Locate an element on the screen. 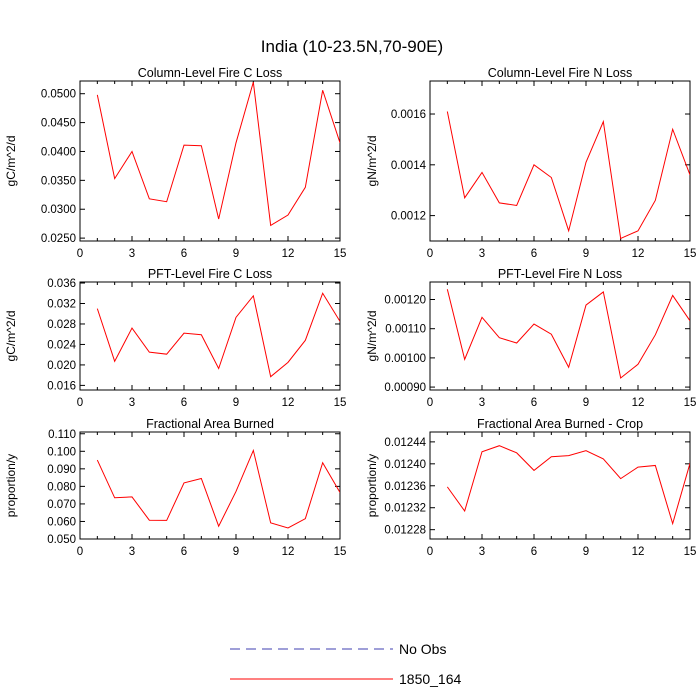 Image resolution: width=700 pixels, height=700 pixels. y-tick-label: 0.0450 is located at coordinates (58, 124).